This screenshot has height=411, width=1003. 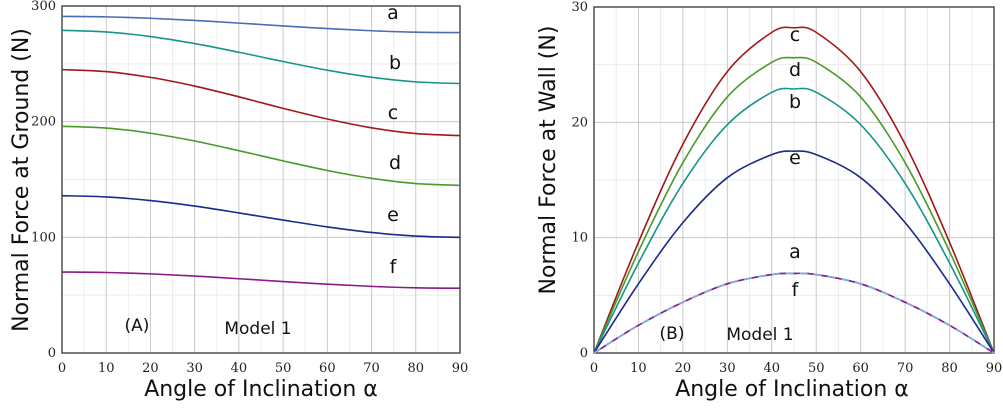 What do you see at coordinates (43, 7) in the screenshot?
I see `y-tick-label: 300` at bounding box center [43, 7].